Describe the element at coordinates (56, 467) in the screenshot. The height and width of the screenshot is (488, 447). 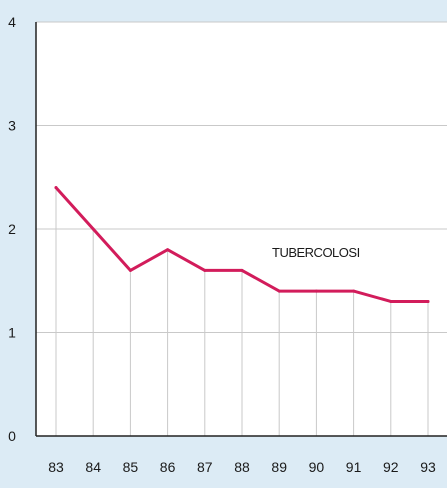
I see `x-tick-label-83: 83` at that location.